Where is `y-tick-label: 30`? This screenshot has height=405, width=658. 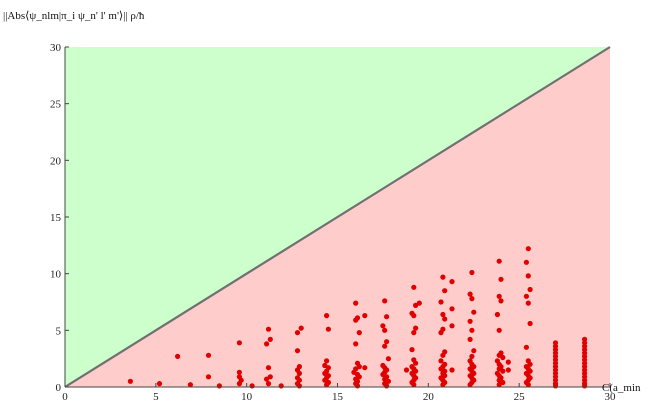 y-tick-label: 30 is located at coordinates (56, 48).